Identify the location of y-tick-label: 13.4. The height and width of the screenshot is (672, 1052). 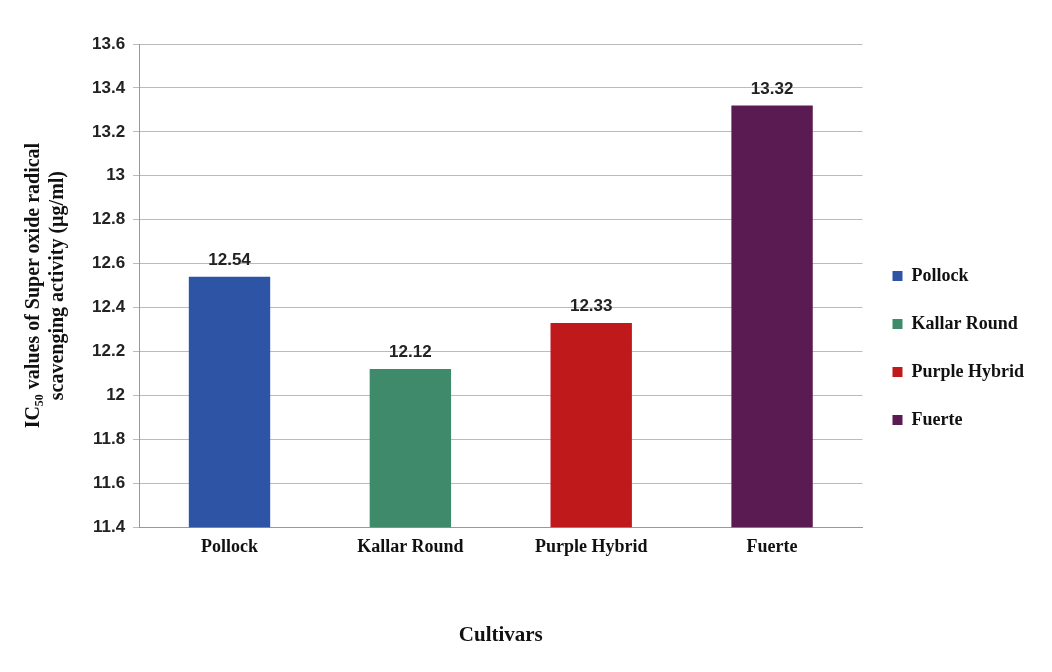
(108, 87).